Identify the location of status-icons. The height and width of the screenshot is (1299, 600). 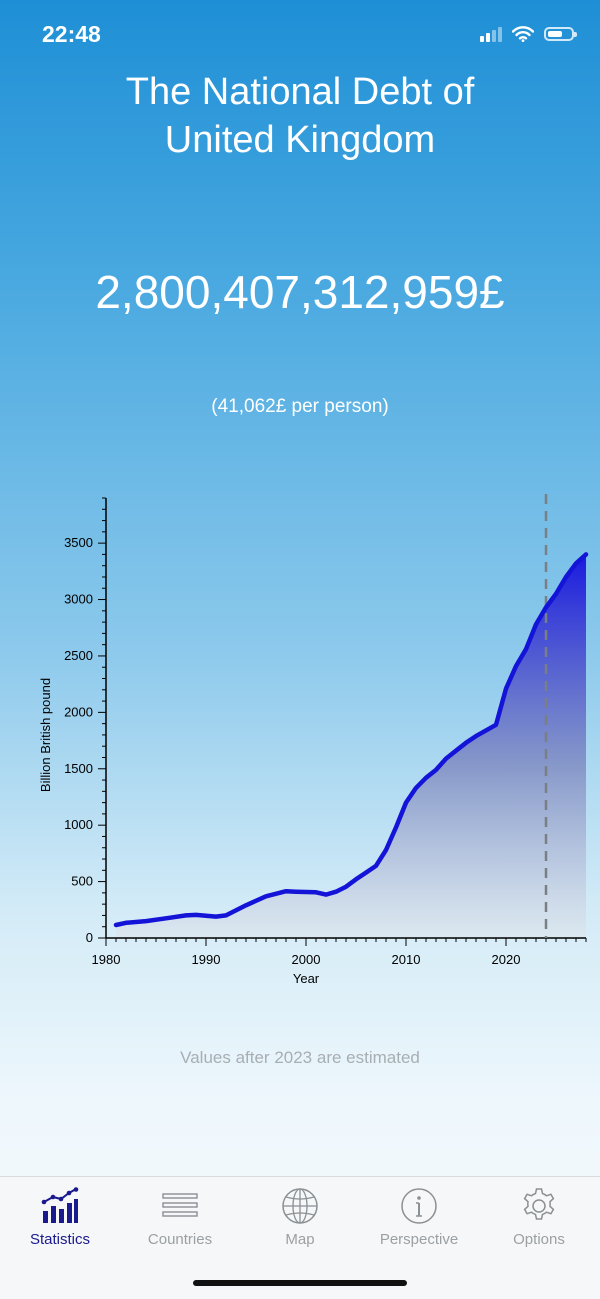
(528, 34).